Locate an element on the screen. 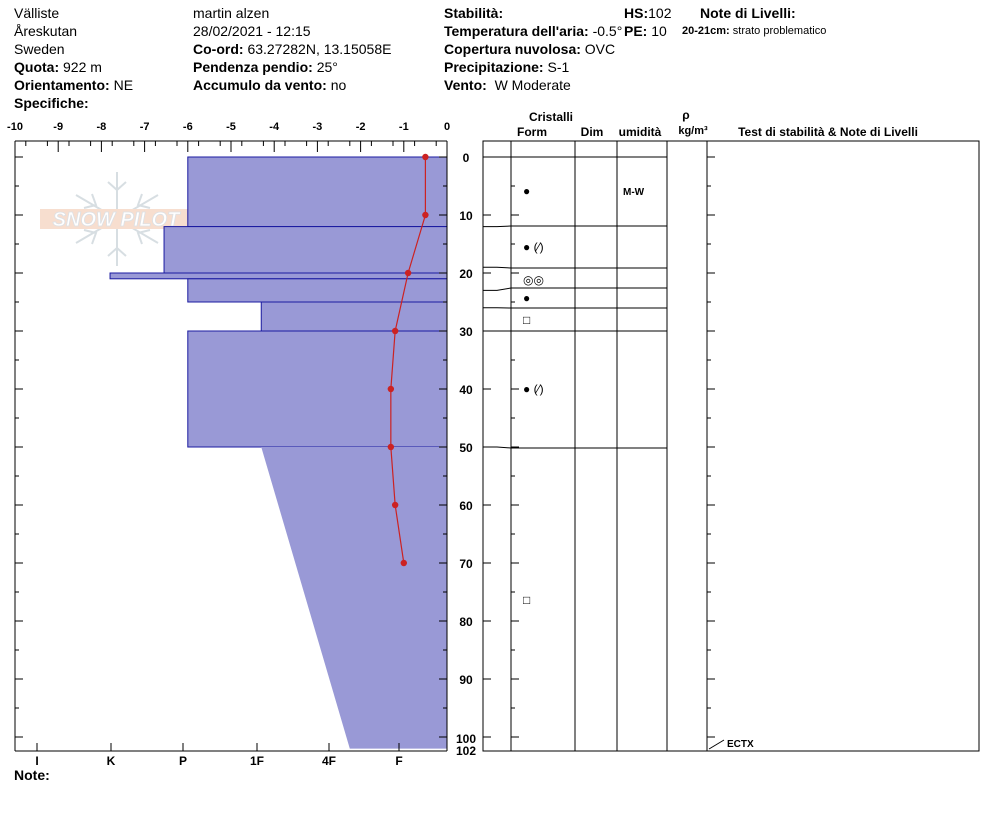 This screenshot has height=840, width=994. temp-tick-label: -7 is located at coordinates (145, 127).